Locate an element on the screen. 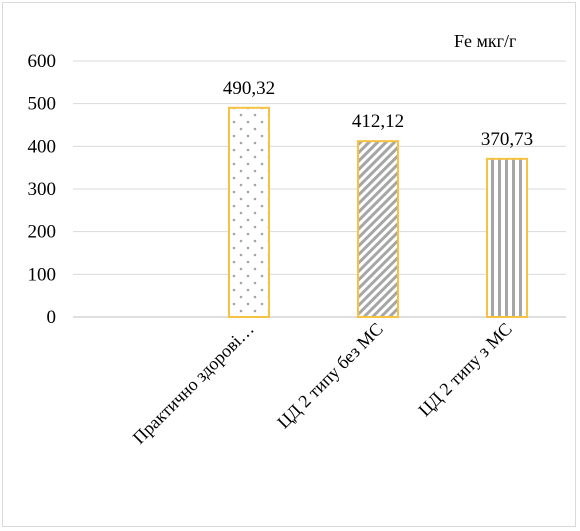  y-tick-label: 300 is located at coordinates (42, 189).